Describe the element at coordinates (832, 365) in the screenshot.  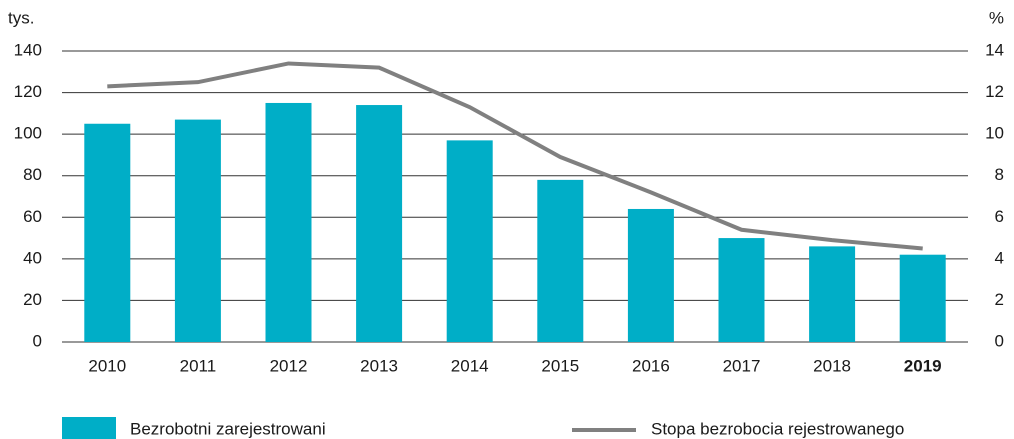
I see `x-tick-label: 2018` at that location.